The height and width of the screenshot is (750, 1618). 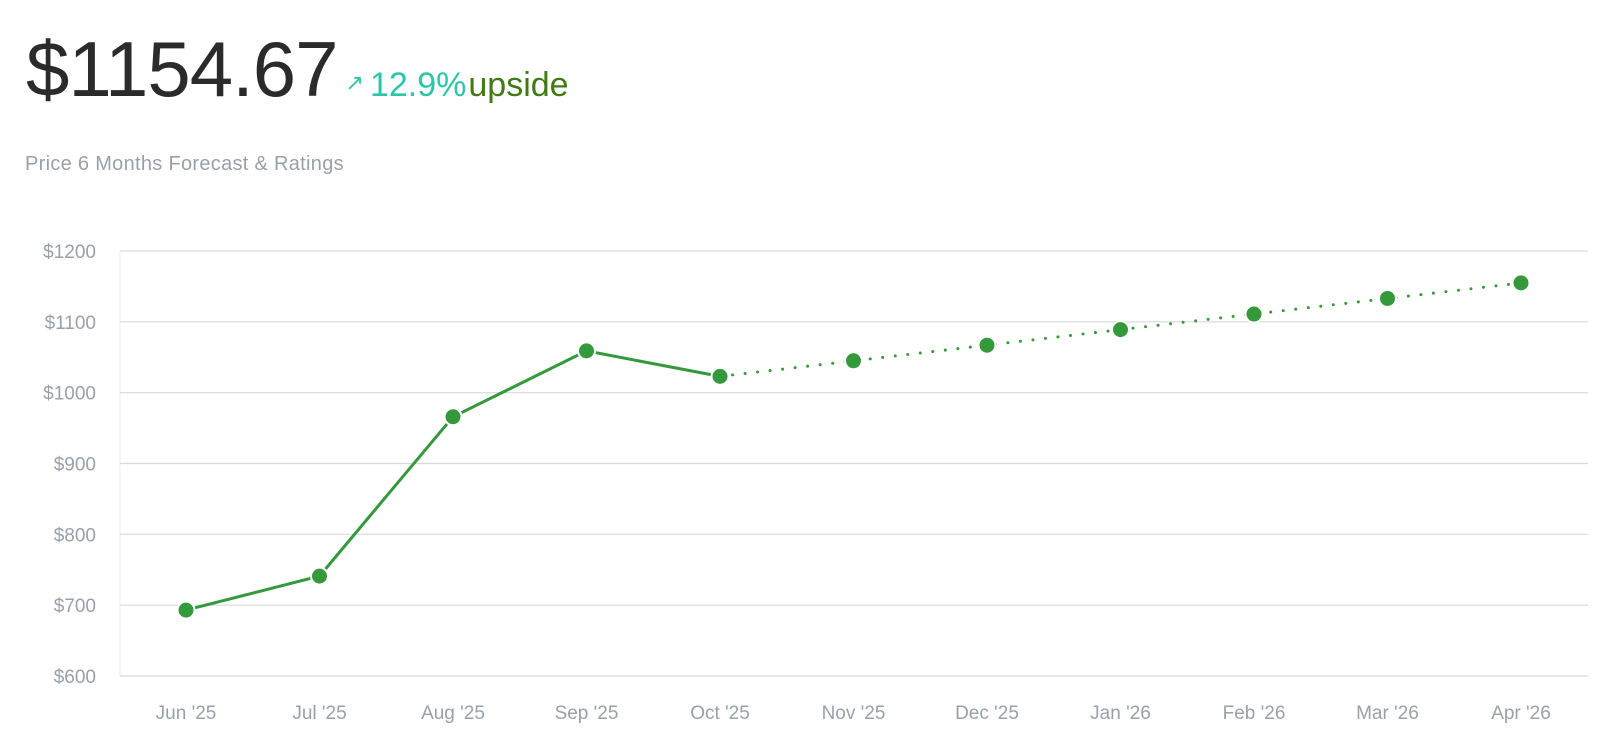 What do you see at coordinates (453, 480) in the screenshot?
I see `history-line` at bounding box center [453, 480].